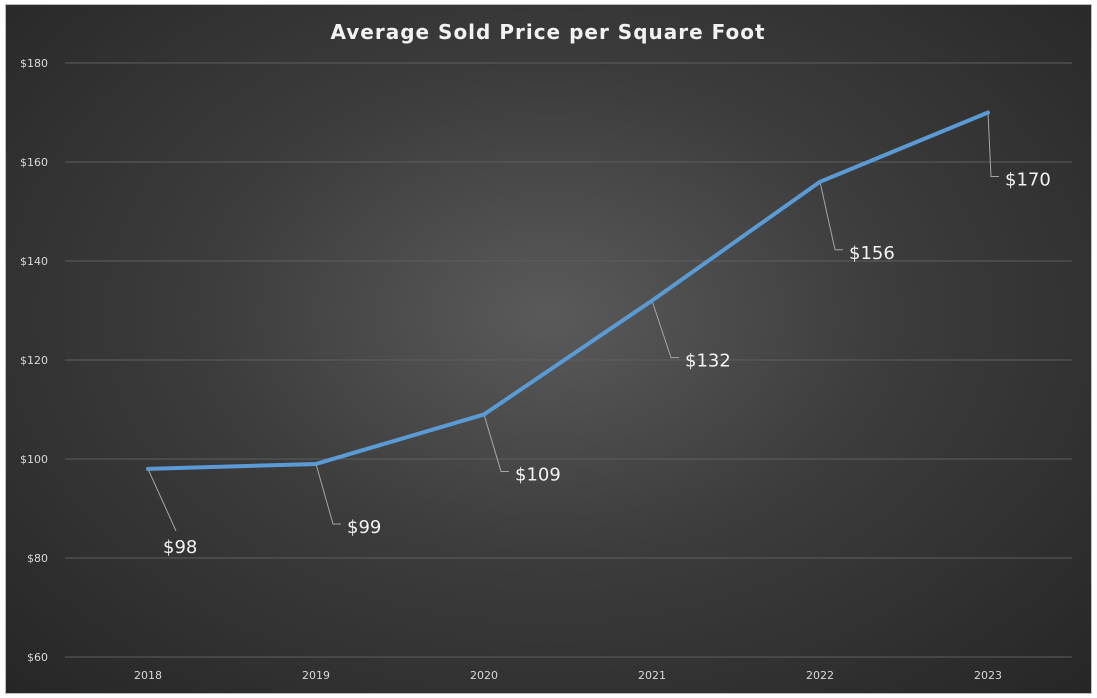 The height and width of the screenshot is (698, 1097). I want to click on x-tick-label: 2019, so click(316, 675).